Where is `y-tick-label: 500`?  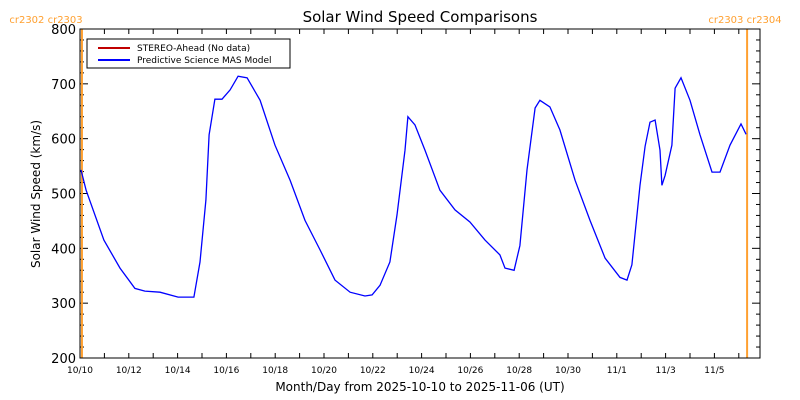 y-tick-label: 500 is located at coordinates (63, 195).